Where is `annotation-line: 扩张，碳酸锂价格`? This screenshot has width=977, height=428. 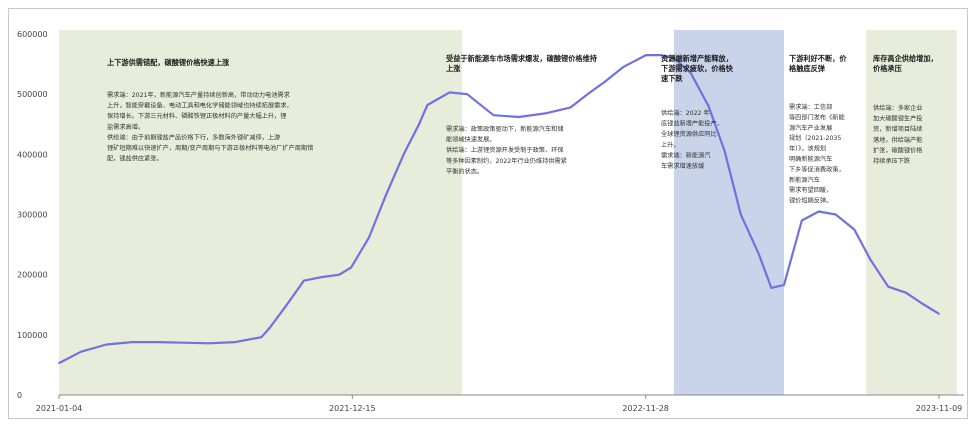 annotation-line: 扩张，碳酸锂价格 is located at coordinates (898, 150).